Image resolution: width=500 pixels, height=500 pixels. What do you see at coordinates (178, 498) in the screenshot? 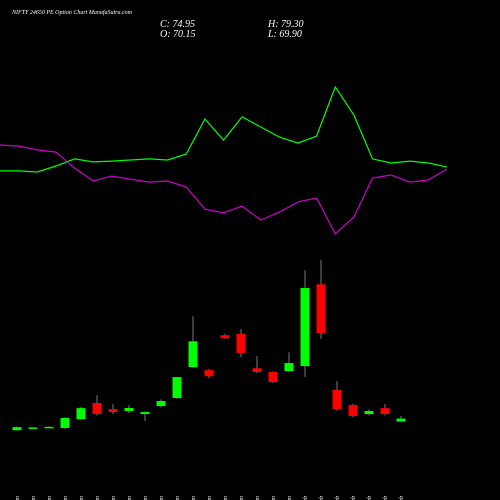
I see `x-tick-label: 20 Jan` at bounding box center [178, 498].